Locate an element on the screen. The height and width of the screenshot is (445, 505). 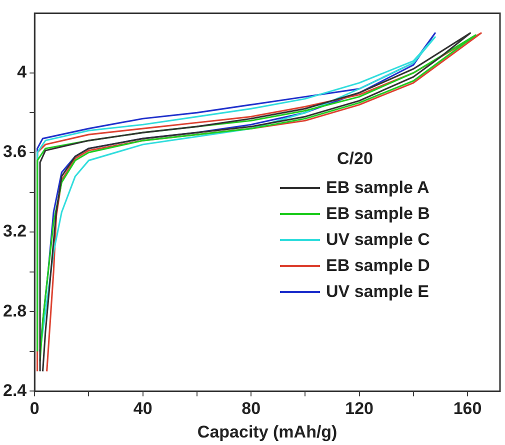
legend-label: EB sample A is located at coordinates (378, 188).